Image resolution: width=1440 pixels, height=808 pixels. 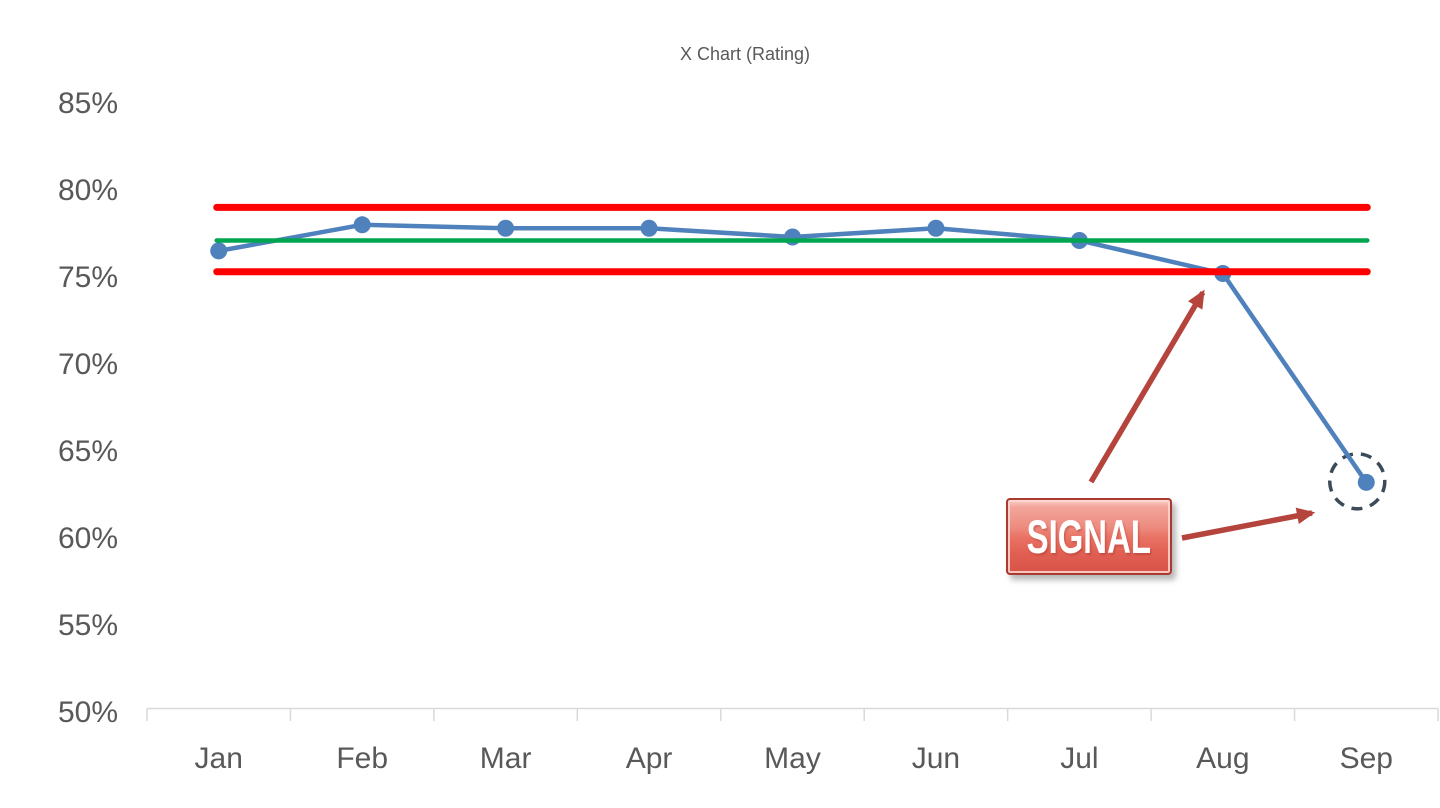 I want to click on x-axis-label: Jun, so click(x=936, y=758).